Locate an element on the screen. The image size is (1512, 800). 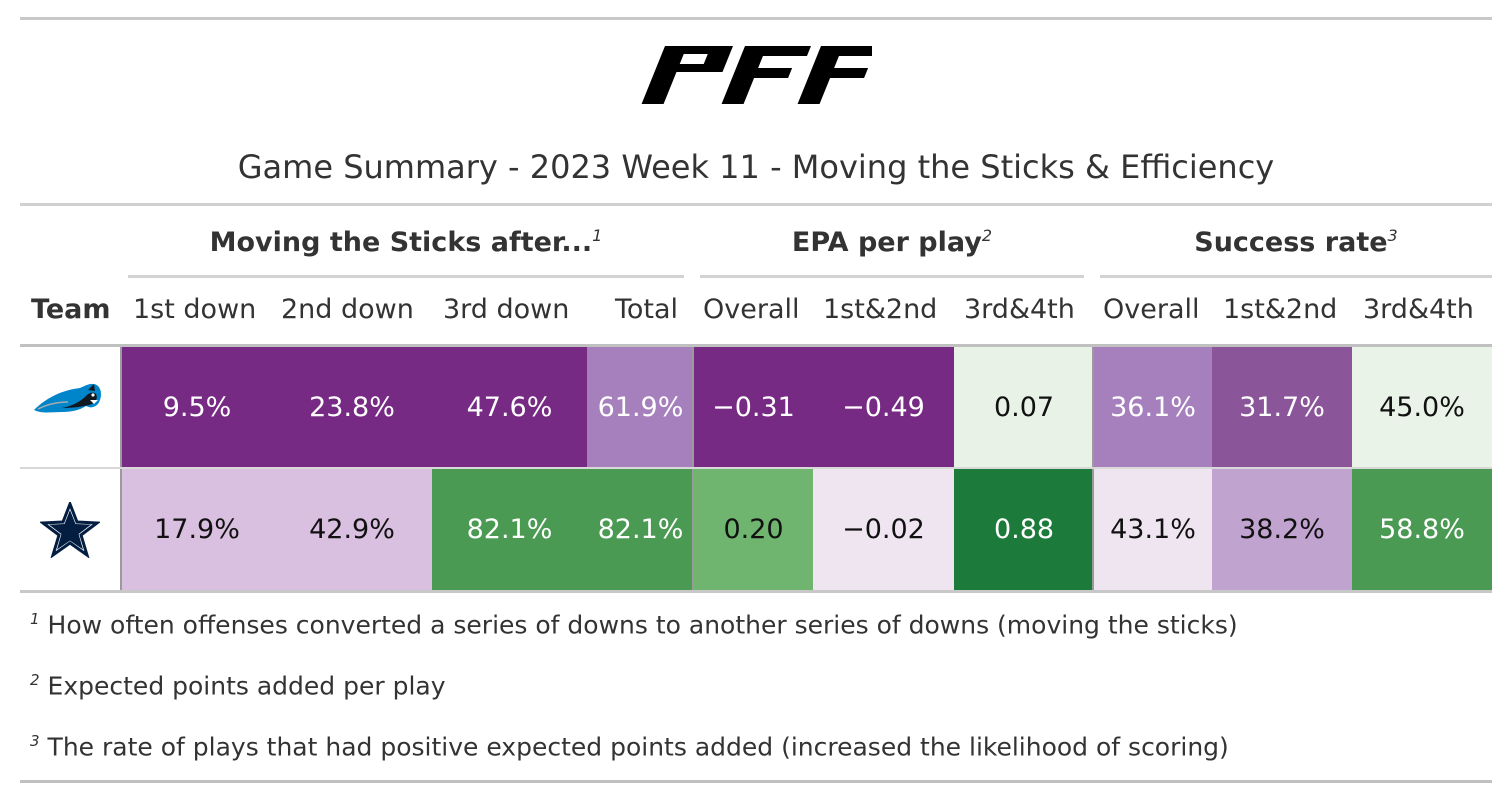
column-header: 3rd down is located at coordinates (506, 309).